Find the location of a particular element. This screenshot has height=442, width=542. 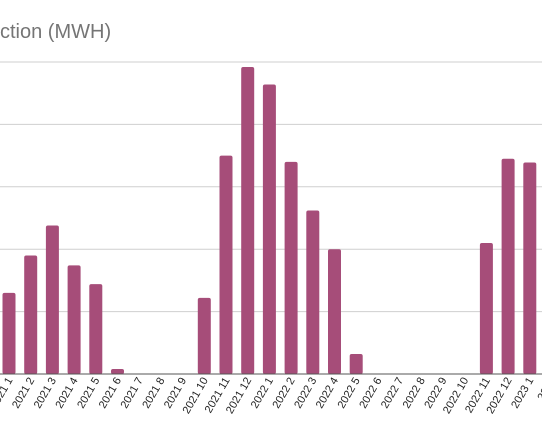

x-tick-label: 2023 is located at coordinates (538, 389).